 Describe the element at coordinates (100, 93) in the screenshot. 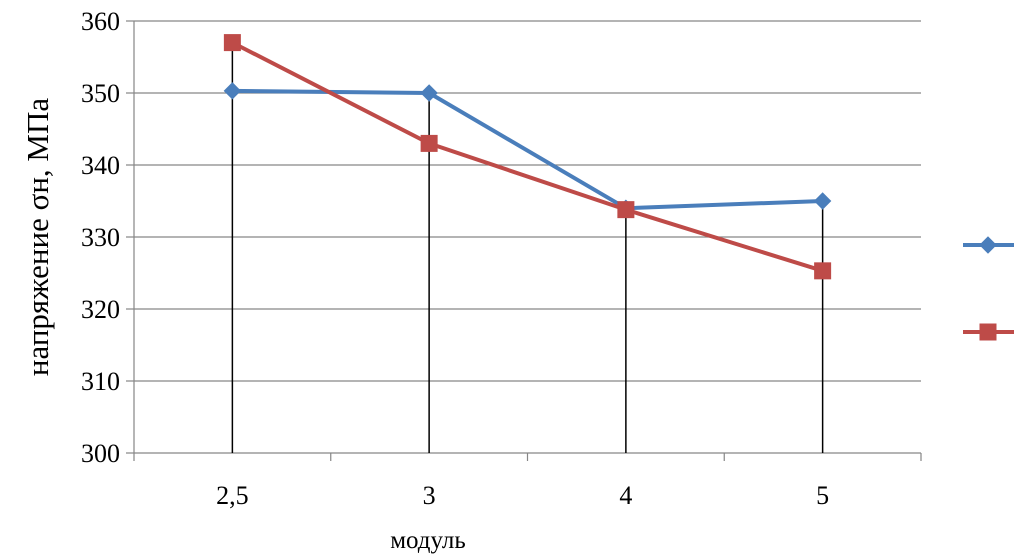

I see `y-tick-label-350: 350` at that location.